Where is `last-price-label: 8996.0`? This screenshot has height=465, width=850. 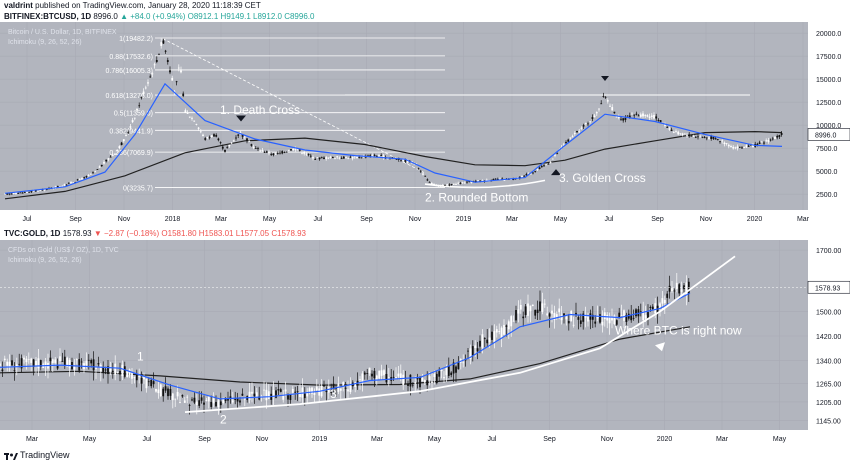
last-price-label: 8996.0 is located at coordinates (826, 135).